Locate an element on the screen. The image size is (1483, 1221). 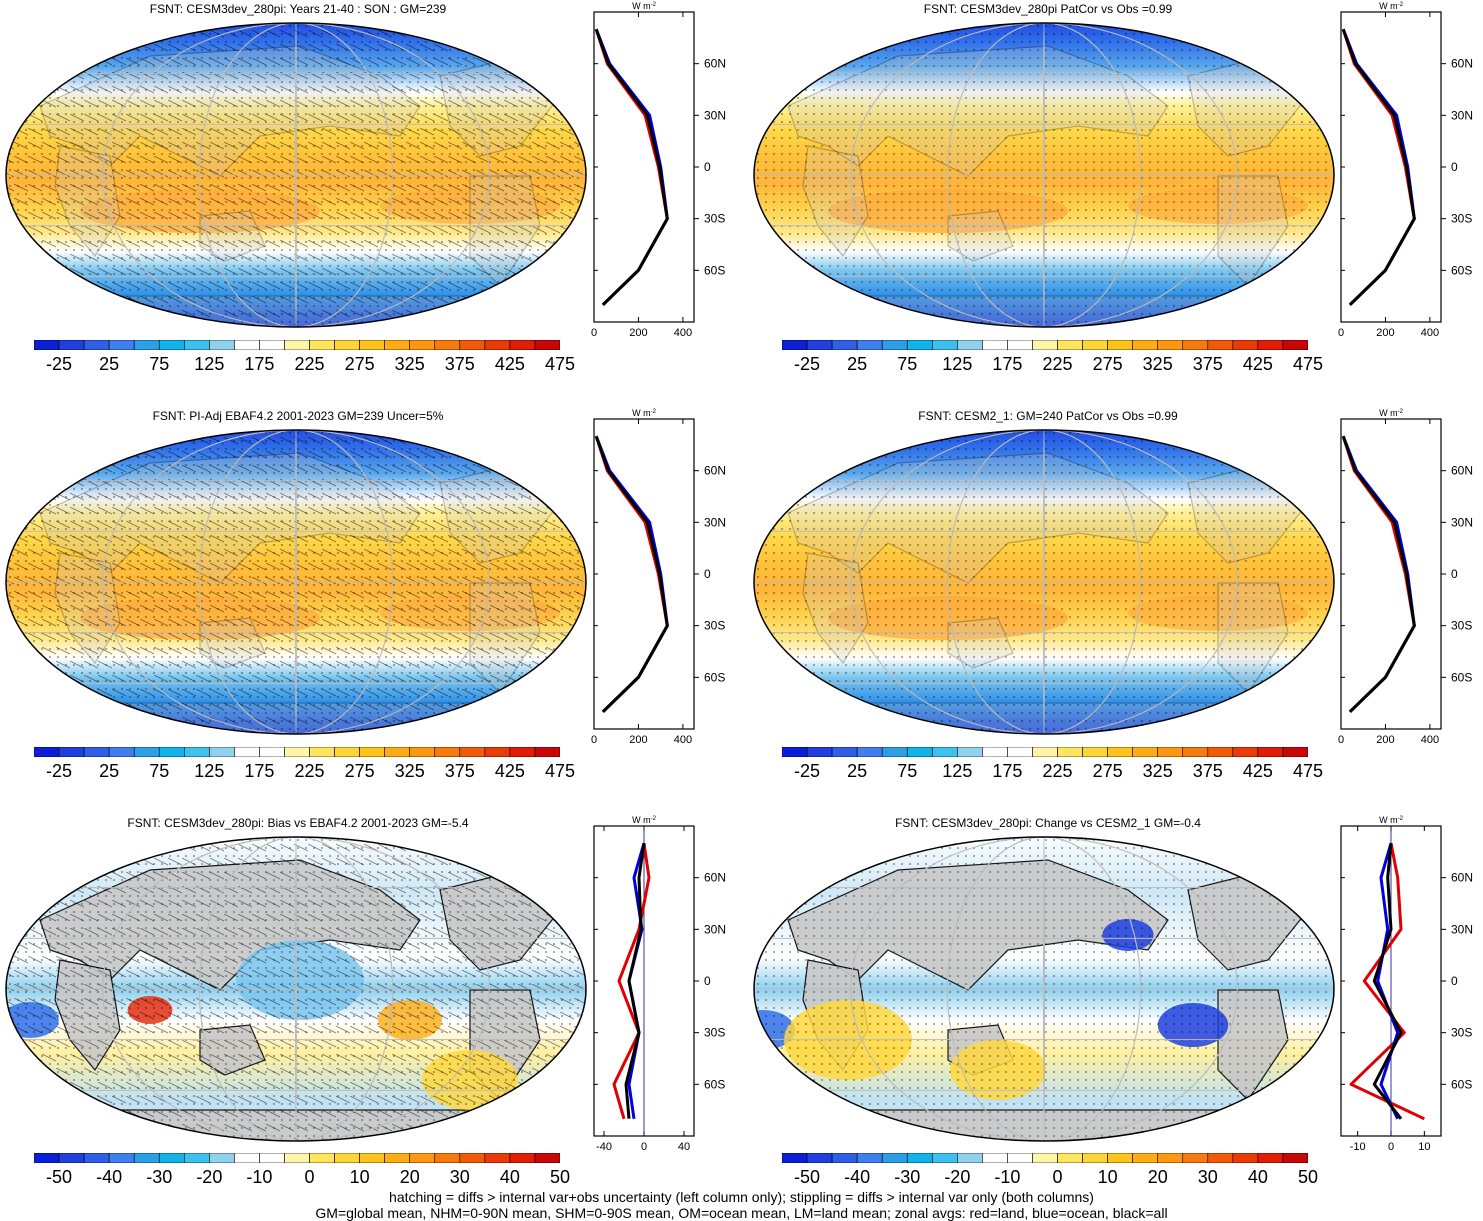
colorbar-label: 125 is located at coordinates (209, 771).